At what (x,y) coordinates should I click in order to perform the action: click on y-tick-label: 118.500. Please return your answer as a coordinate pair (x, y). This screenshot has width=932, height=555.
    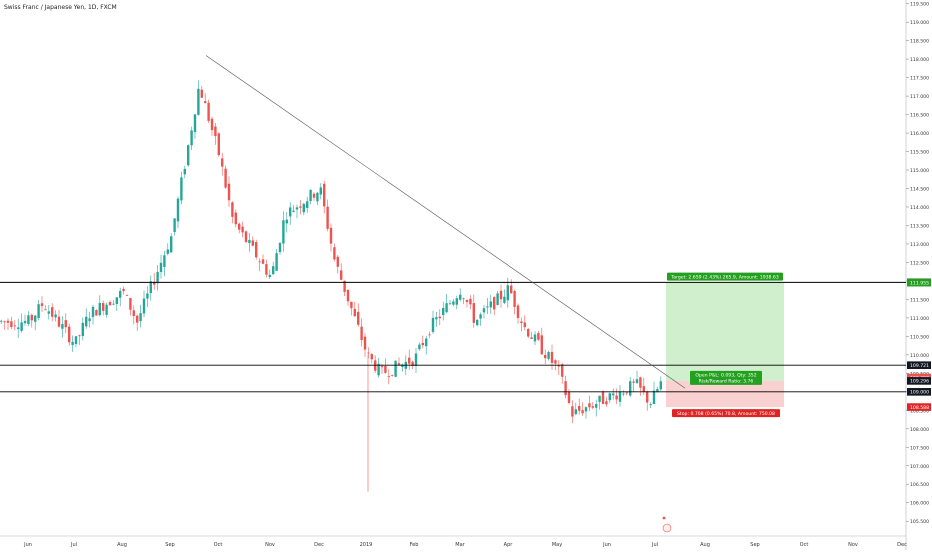
    Looking at the image, I should click on (919, 42).